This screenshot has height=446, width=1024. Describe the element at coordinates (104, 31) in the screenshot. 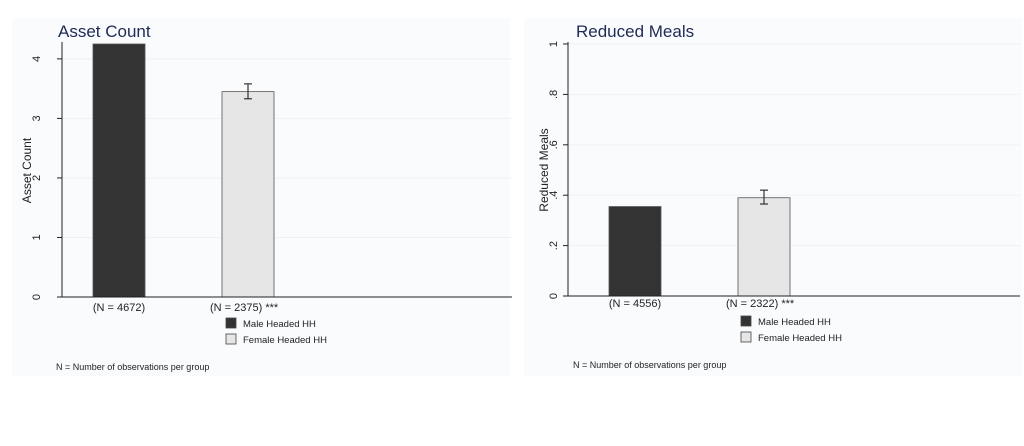

I see `chart-title: Asset Count` at that location.